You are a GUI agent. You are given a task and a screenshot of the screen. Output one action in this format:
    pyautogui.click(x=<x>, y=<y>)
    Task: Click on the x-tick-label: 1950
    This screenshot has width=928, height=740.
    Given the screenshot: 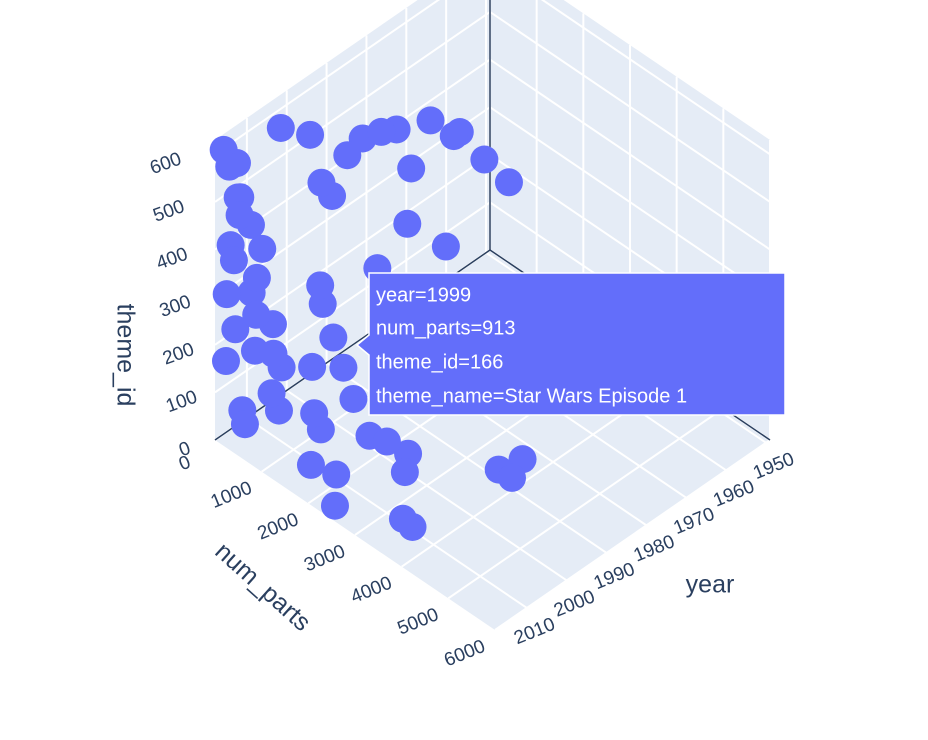 What is the action you would take?
    pyautogui.click(x=773, y=466)
    